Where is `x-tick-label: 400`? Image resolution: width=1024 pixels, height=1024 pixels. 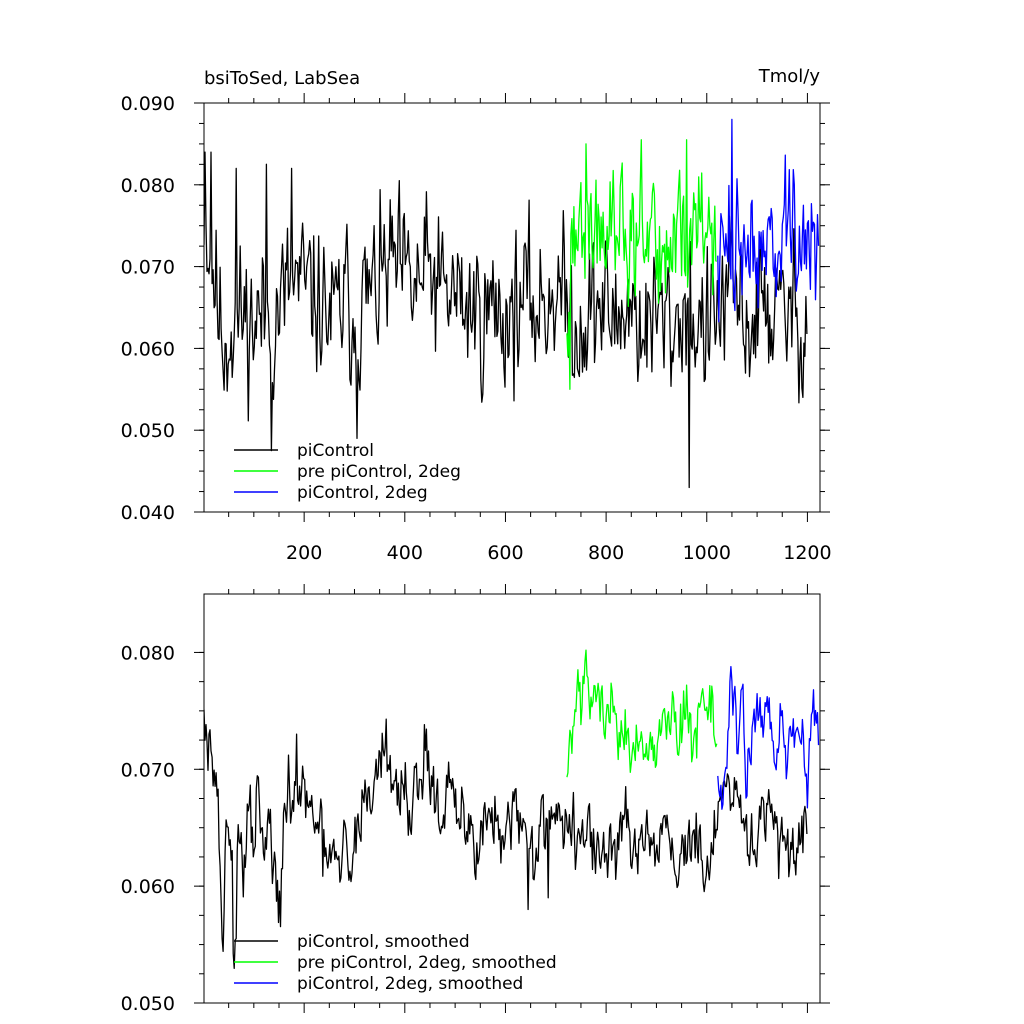 x-tick-label: 400 is located at coordinates (405, 553).